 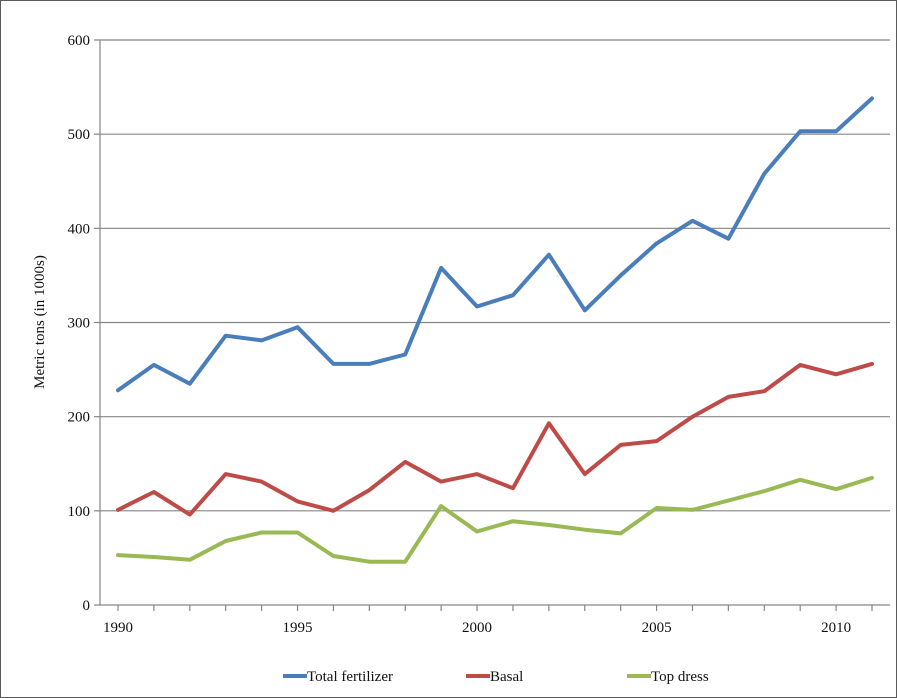 What do you see at coordinates (298, 628) in the screenshot?
I see `x-tick-label: 1995` at bounding box center [298, 628].